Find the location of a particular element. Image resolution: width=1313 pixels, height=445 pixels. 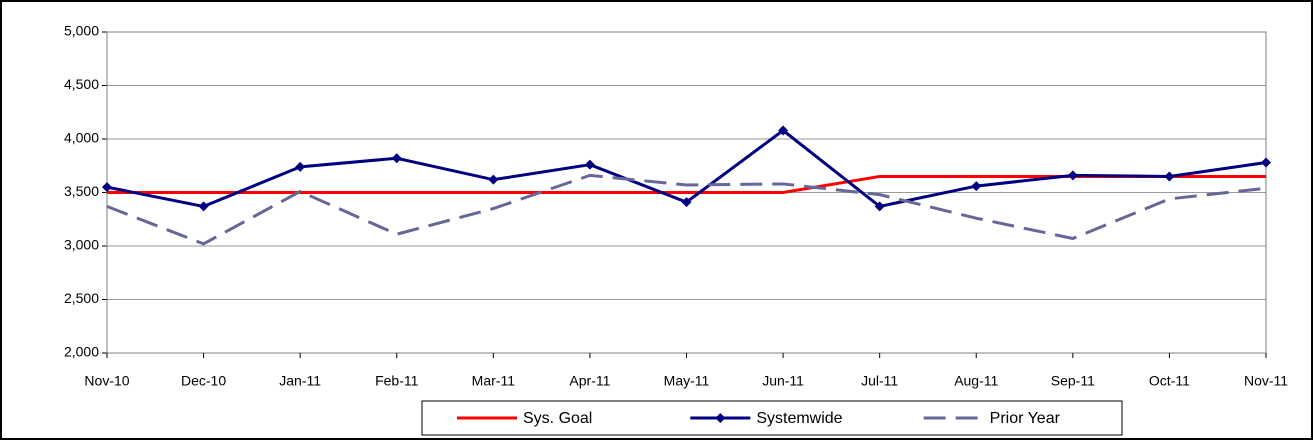

x-tick-label: Jun-11 is located at coordinates (783, 381).